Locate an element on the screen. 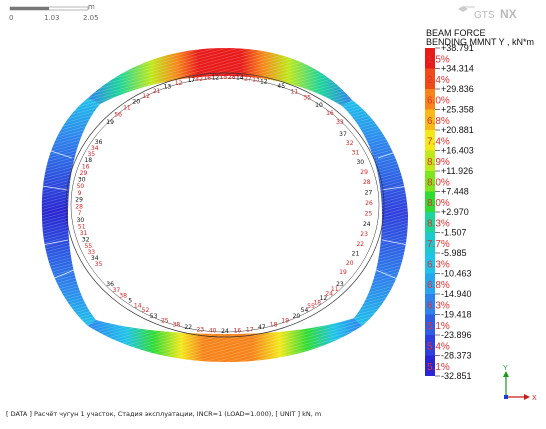 This screenshot has width=546, height=429. node-label: 20 is located at coordinates (136, 101).